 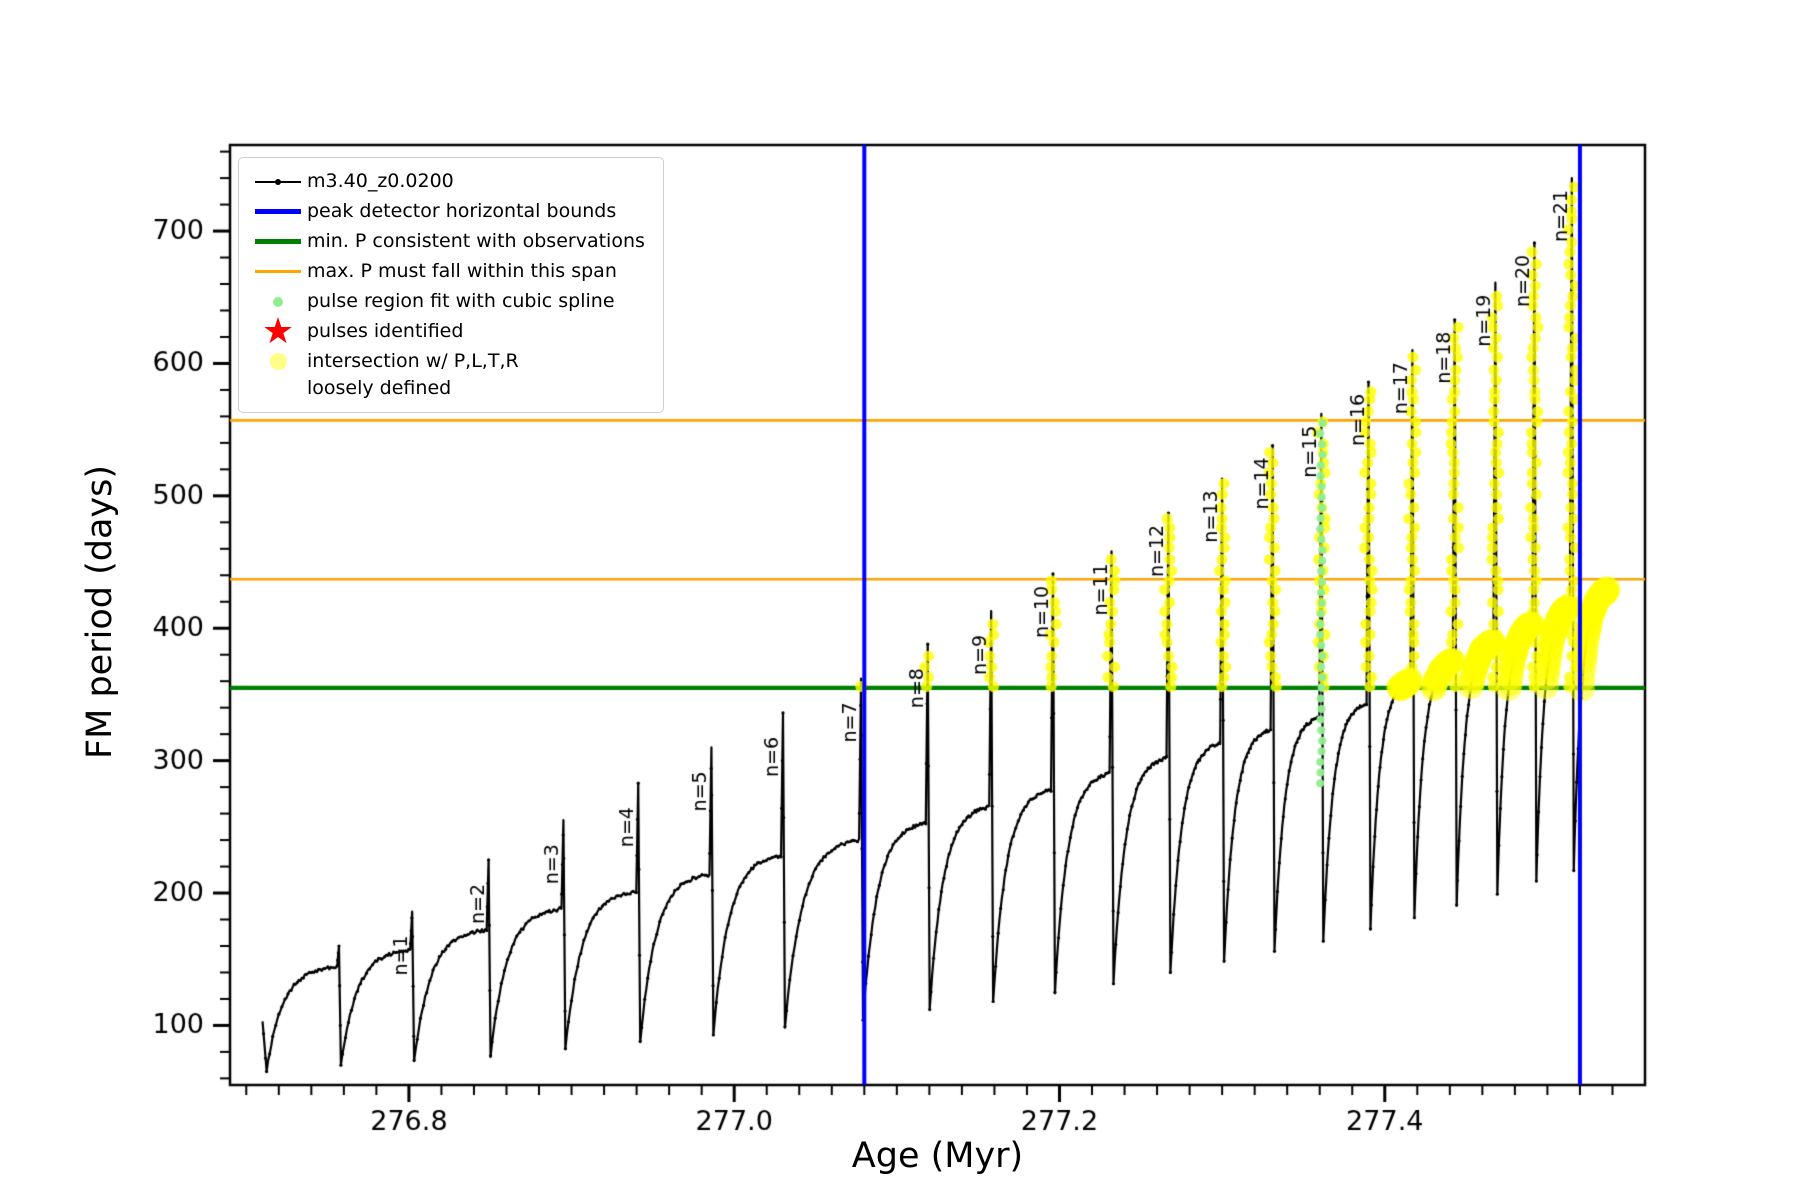 I want to click on legend-item-label: peak detector horizontal bounds, so click(x=462, y=211).